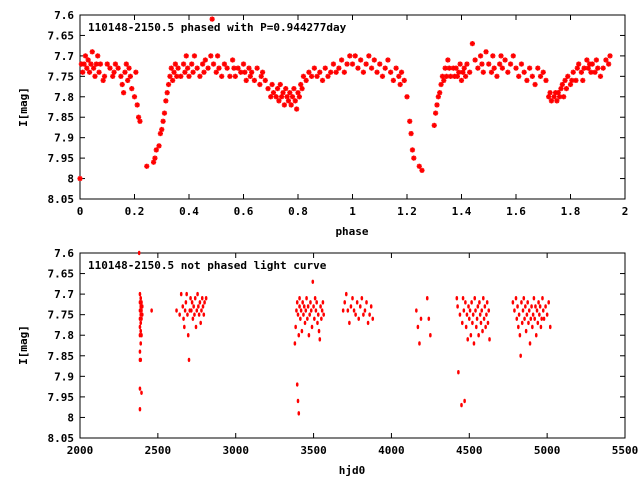 Image resolution: width=640 pixels, height=480 pixels. What do you see at coordinates (61, 438) in the screenshot?
I see `unphased-y-tick-label: 8.05` at bounding box center [61, 438].